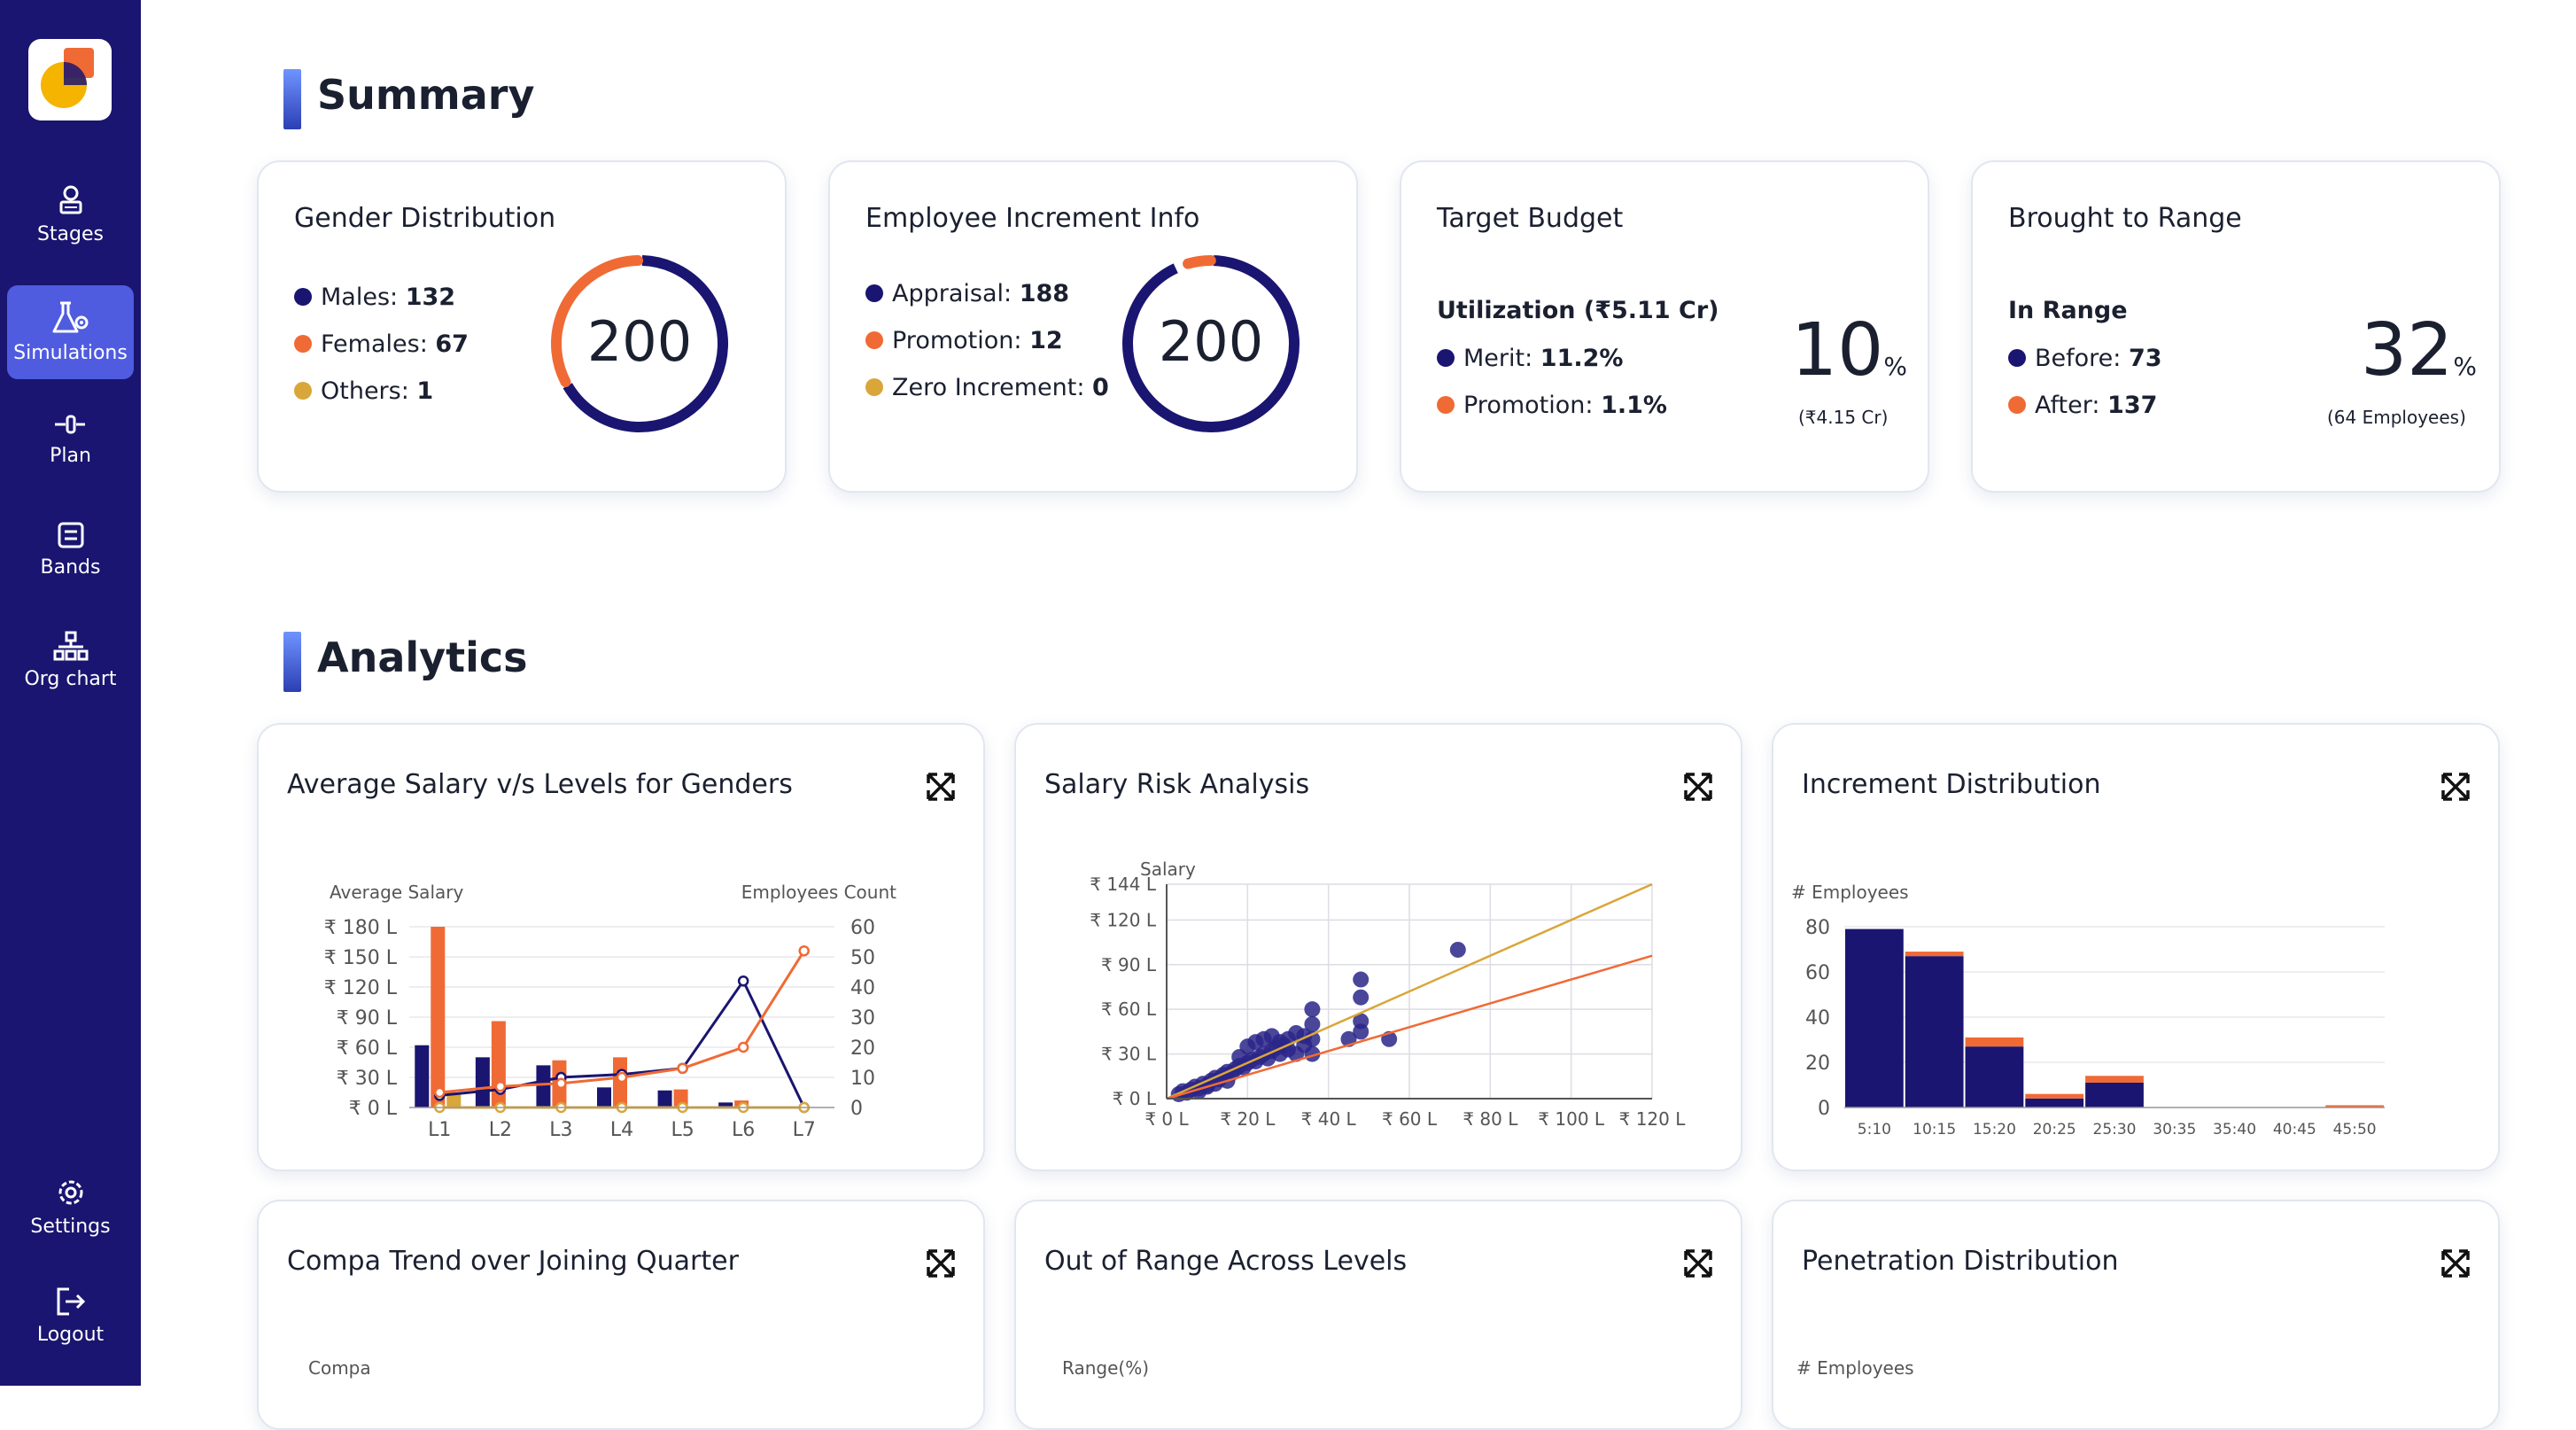 The height and width of the screenshot is (1430, 2576). What do you see at coordinates (1410, 1119) in the screenshot?
I see `x-tick-label: ₹ 60 L` at bounding box center [1410, 1119].